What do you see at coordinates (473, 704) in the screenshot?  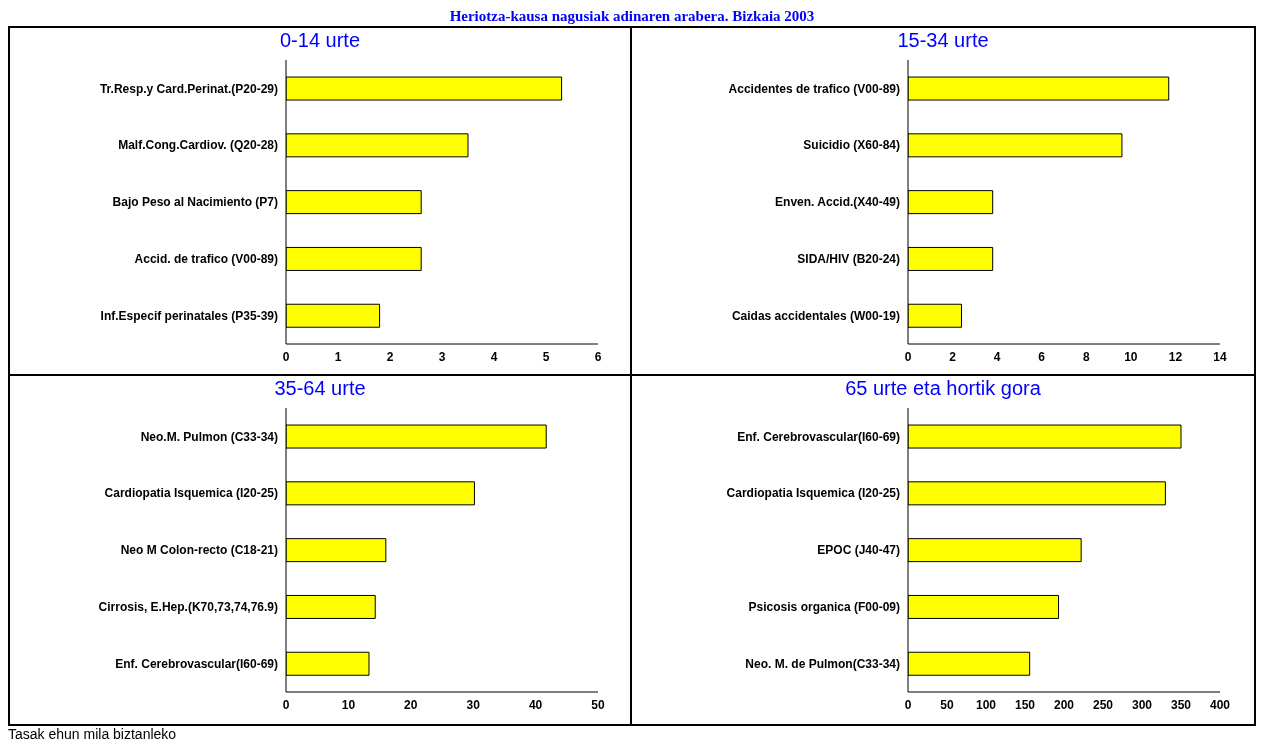 I see `x-tick-label: 30` at bounding box center [473, 704].